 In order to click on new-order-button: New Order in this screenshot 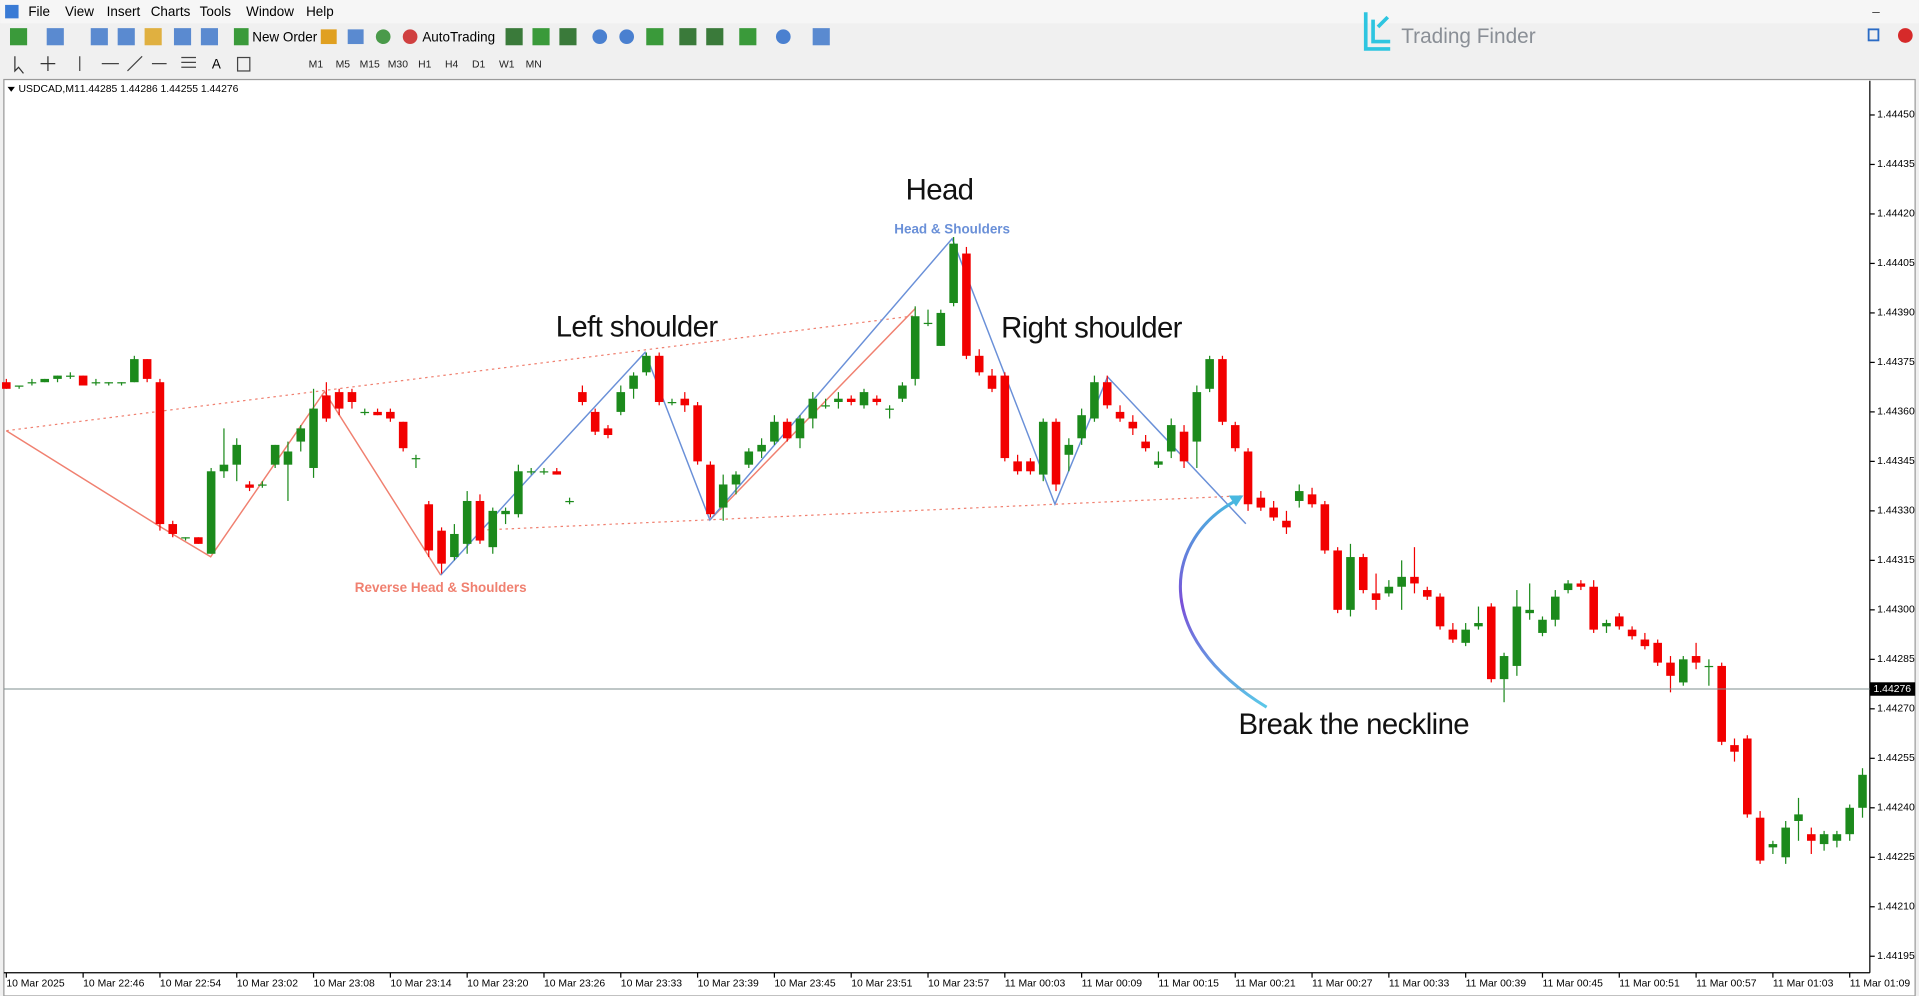, I will do `click(284, 36)`.